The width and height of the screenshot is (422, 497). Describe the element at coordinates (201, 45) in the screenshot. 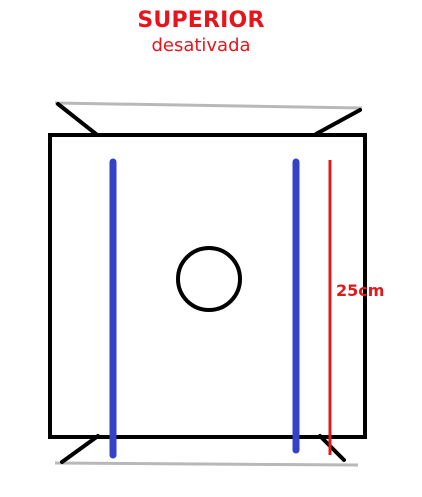

I see `diagram-subtitle: desativada` at that location.